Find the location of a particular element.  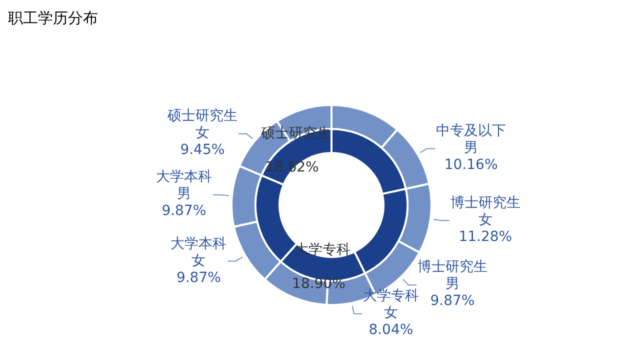

slice-label: 硕士研究生女 is located at coordinates (202, 125).